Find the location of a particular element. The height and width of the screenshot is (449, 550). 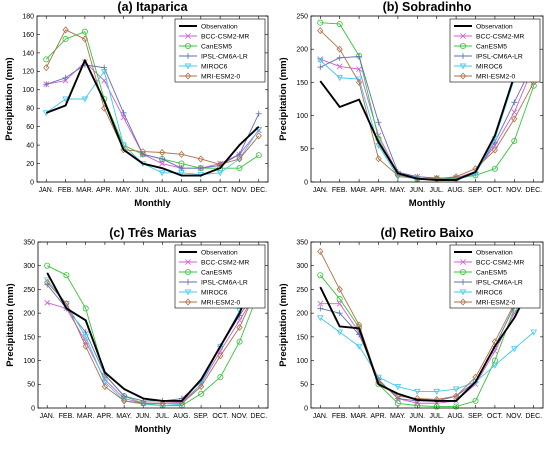

x-tick-label: AUG. is located at coordinates (181, 190).